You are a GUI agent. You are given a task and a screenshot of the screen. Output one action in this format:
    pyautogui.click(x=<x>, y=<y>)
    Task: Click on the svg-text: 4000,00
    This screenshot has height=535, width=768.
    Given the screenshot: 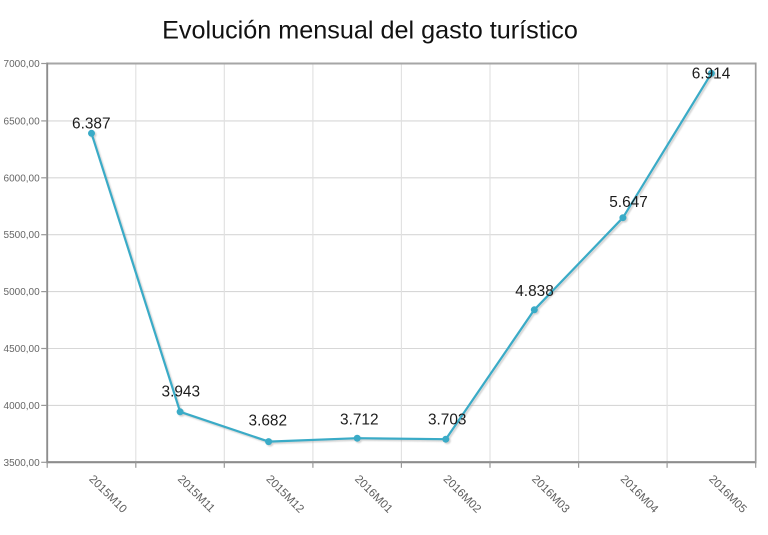 What is the action you would take?
    pyautogui.click(x=22, y=406)
    